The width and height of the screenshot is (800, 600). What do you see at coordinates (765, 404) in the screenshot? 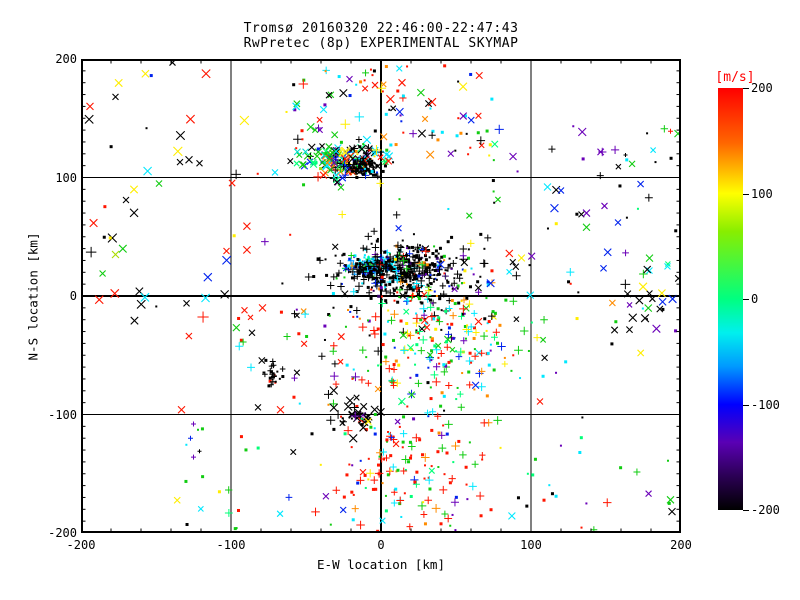
I see `colorbar-tick-label: -100` at bounding box center [765, 404].